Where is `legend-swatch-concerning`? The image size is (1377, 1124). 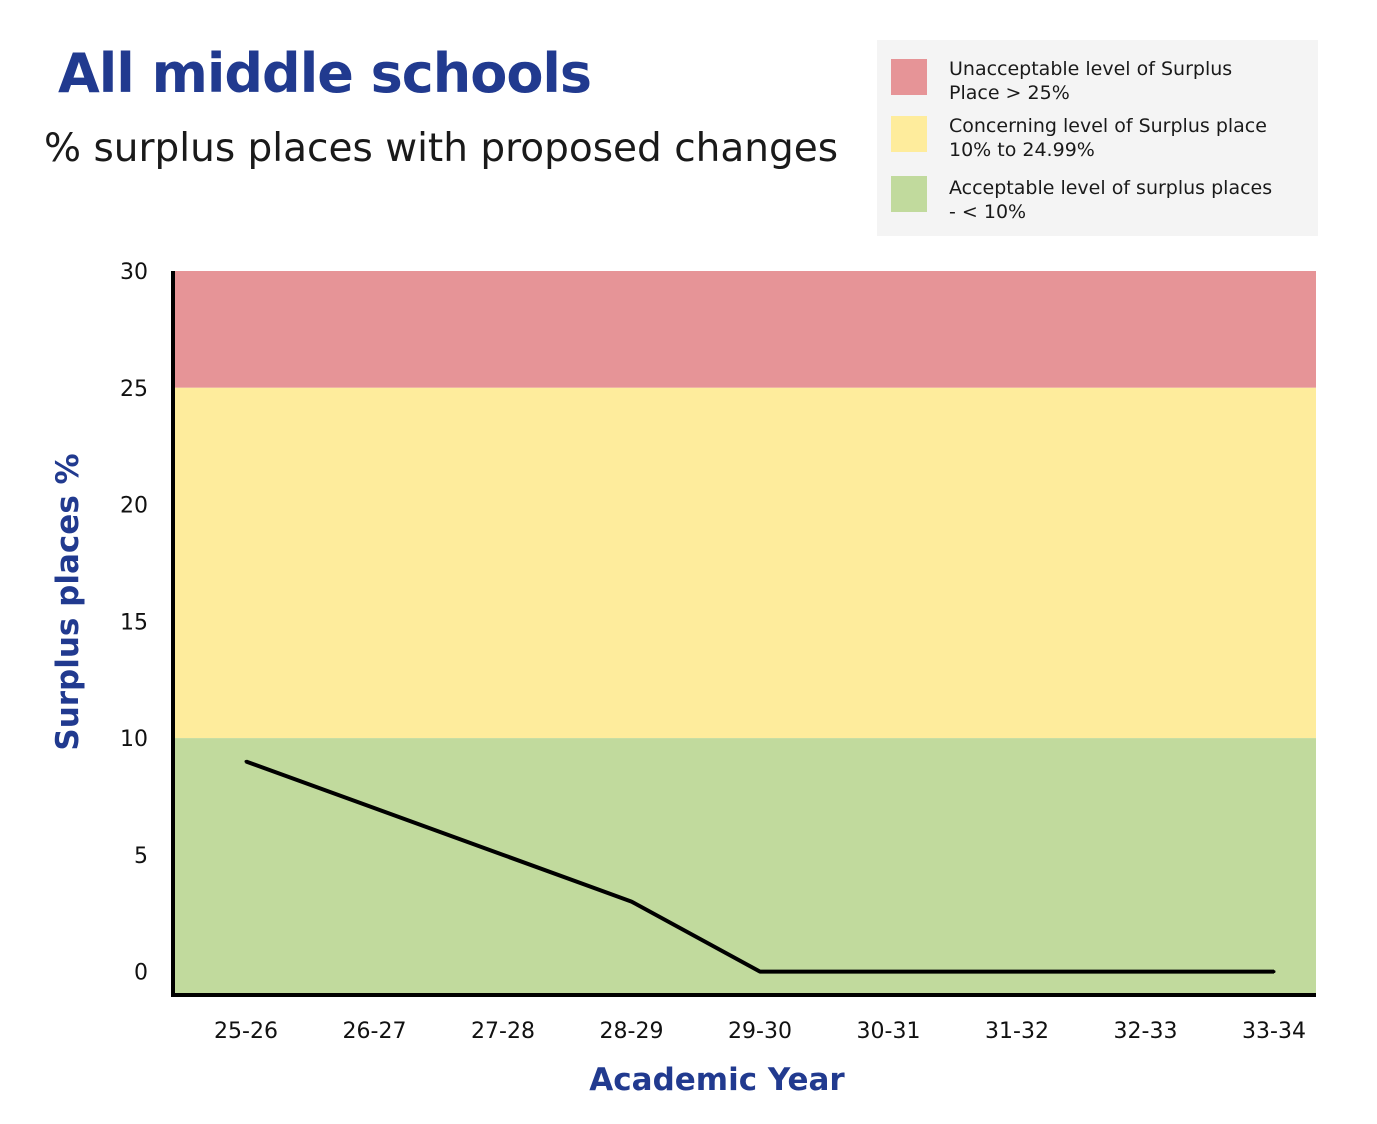 legend-swatch-concerning is located at coordinates (909, 134).